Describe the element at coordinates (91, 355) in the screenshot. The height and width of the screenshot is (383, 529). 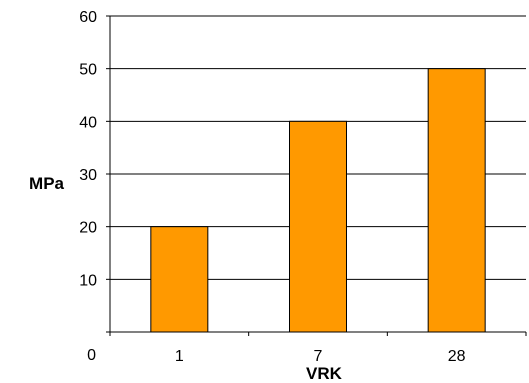
I see `y-tick-label: 0` at that location.